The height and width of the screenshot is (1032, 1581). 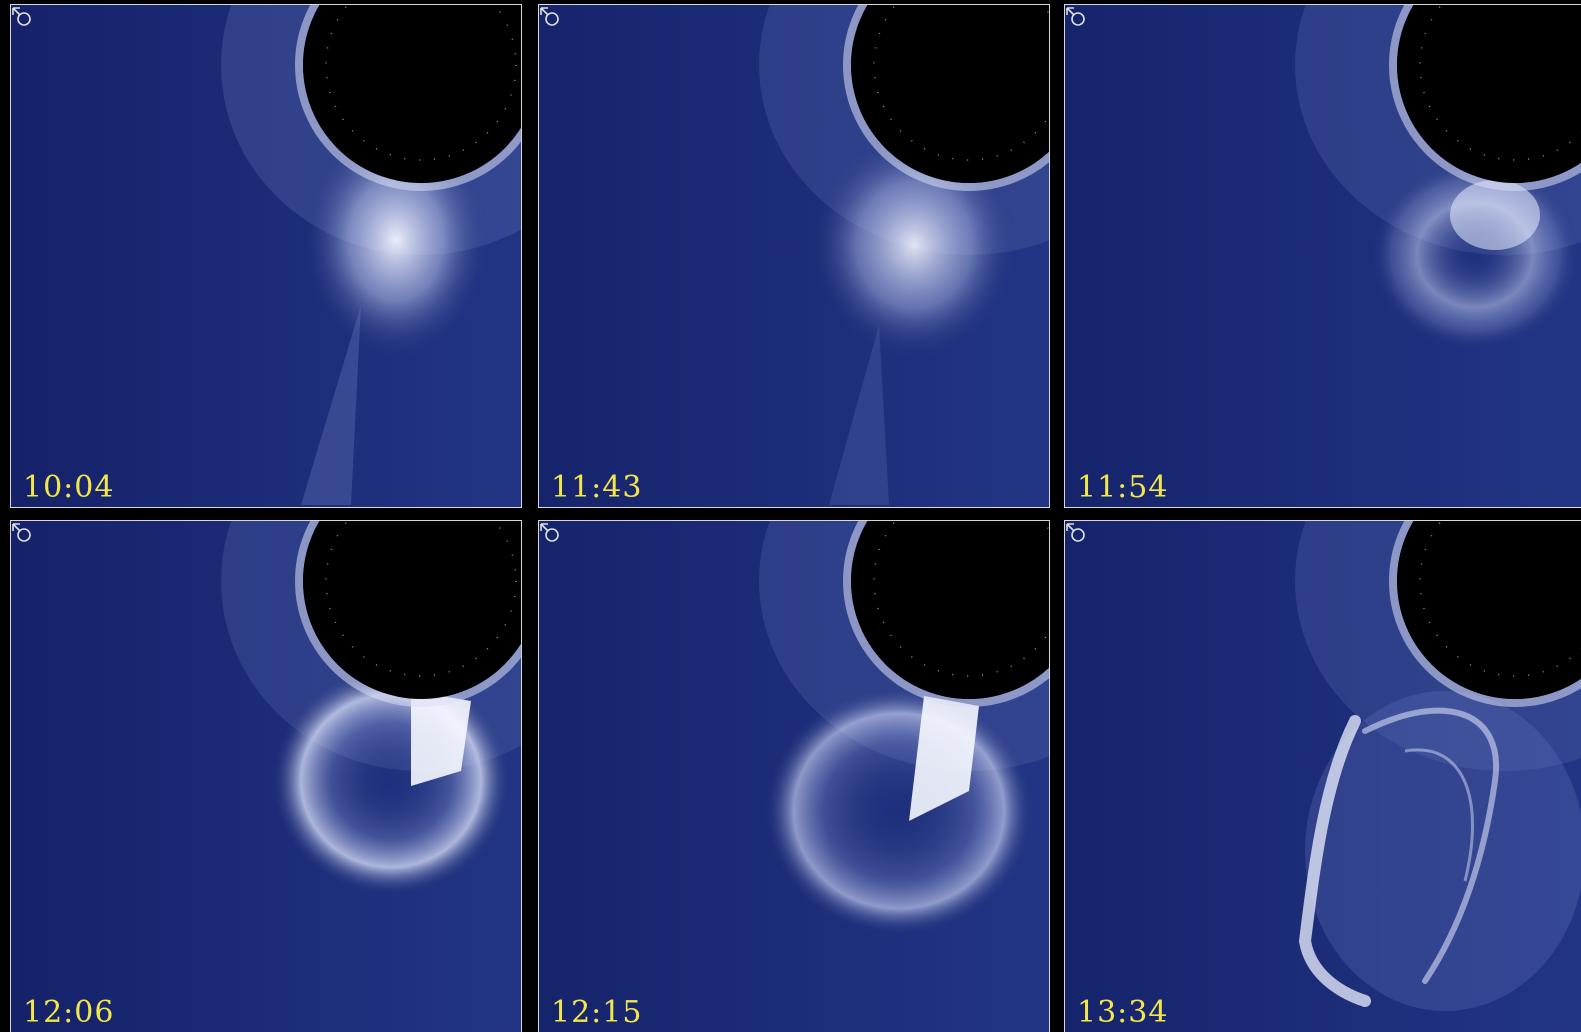 What do you see at coordinates (596, 1013) in the screenshot?
I see `timestamp-label: 12:15` at bounding box center [596, 1013].